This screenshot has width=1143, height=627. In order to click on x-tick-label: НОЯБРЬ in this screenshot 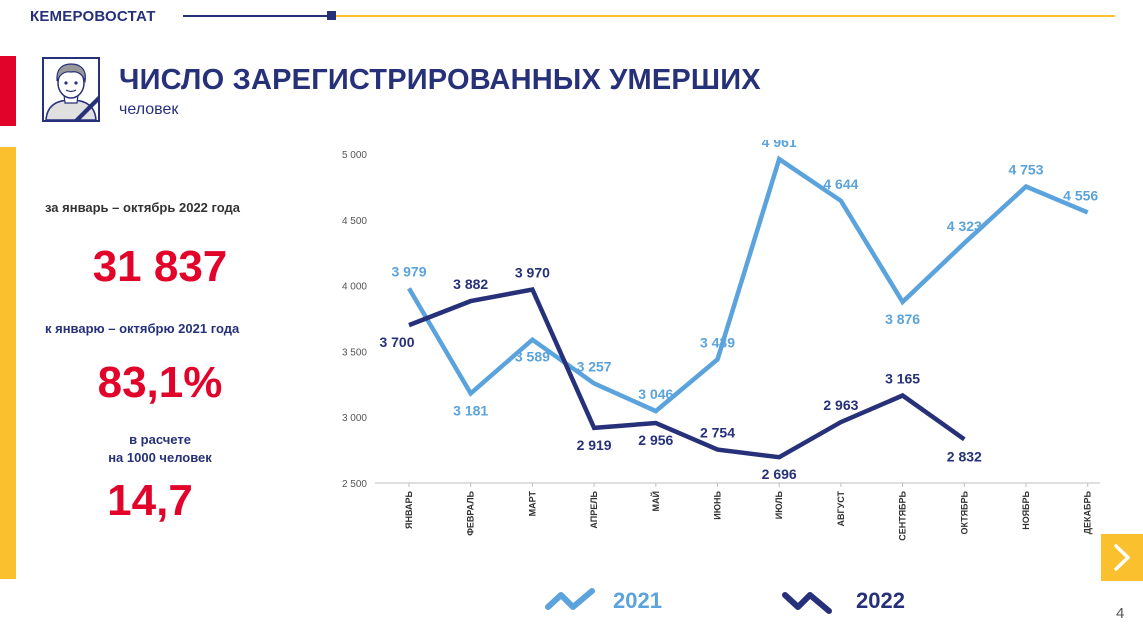, I will do `click(1026, 509)`.